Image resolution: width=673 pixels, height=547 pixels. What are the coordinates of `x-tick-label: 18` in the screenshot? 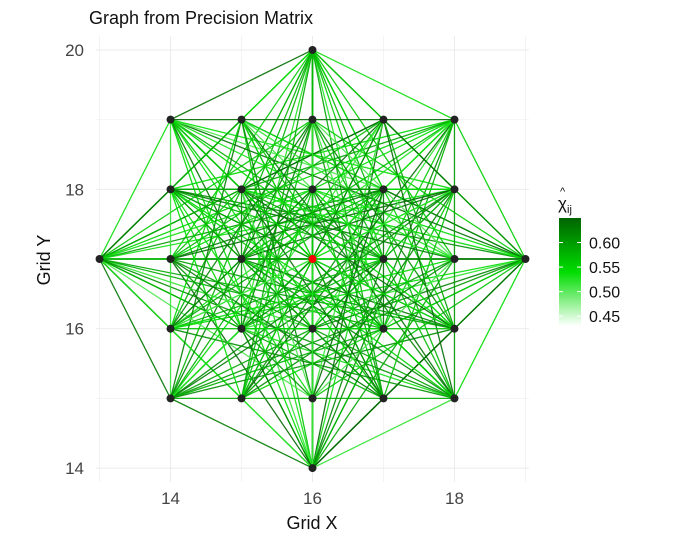 It's located at (454, 498).